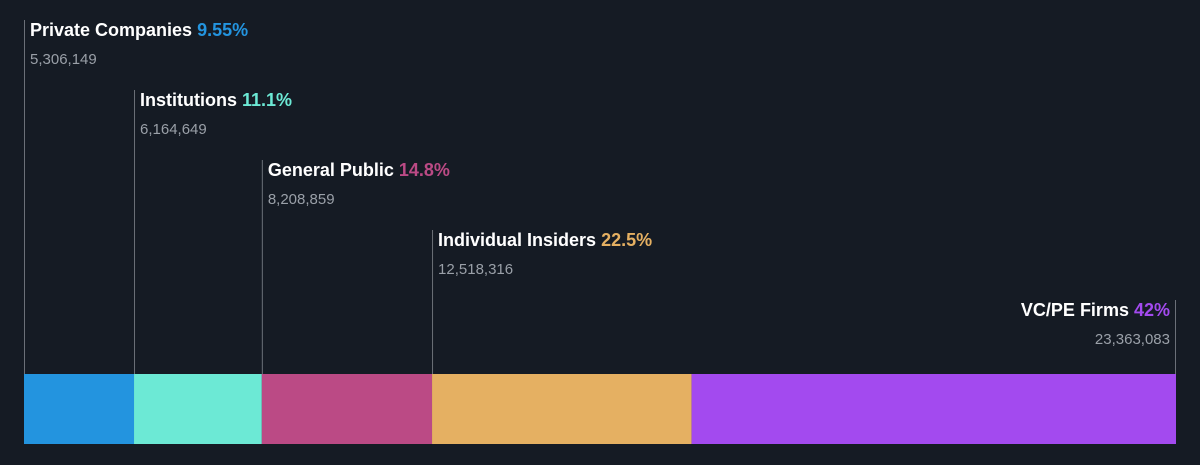 This screenshot has width=1200, height=465. What do you see at coordinates (191, 100) in the screenshot?
I see `category-name: Institutions` at bounding box center [191, 100].